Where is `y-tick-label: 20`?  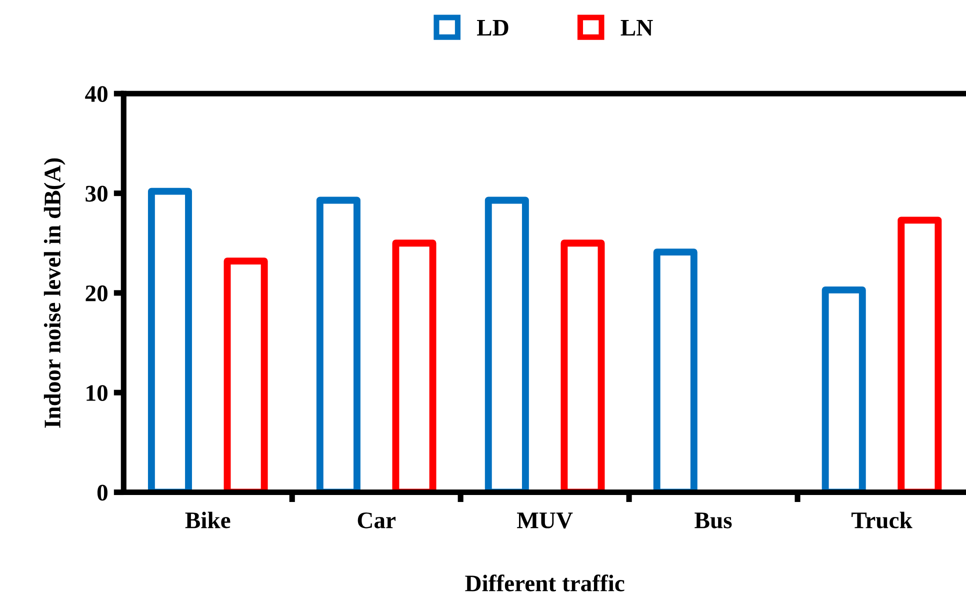 y-tick-label: 20 is located at coordinates (97, 293).